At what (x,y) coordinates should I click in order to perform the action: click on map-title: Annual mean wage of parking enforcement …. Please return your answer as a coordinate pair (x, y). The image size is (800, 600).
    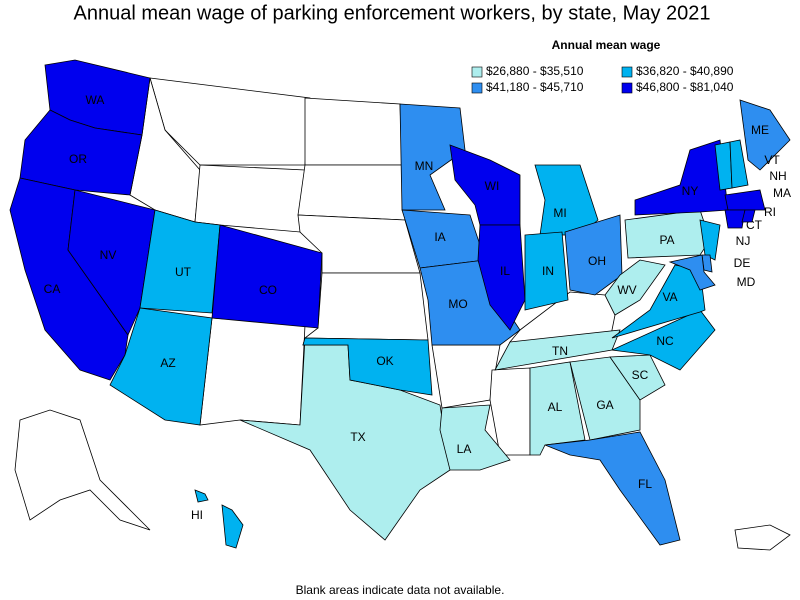
    Looking at the image, I should click on (391, 13).